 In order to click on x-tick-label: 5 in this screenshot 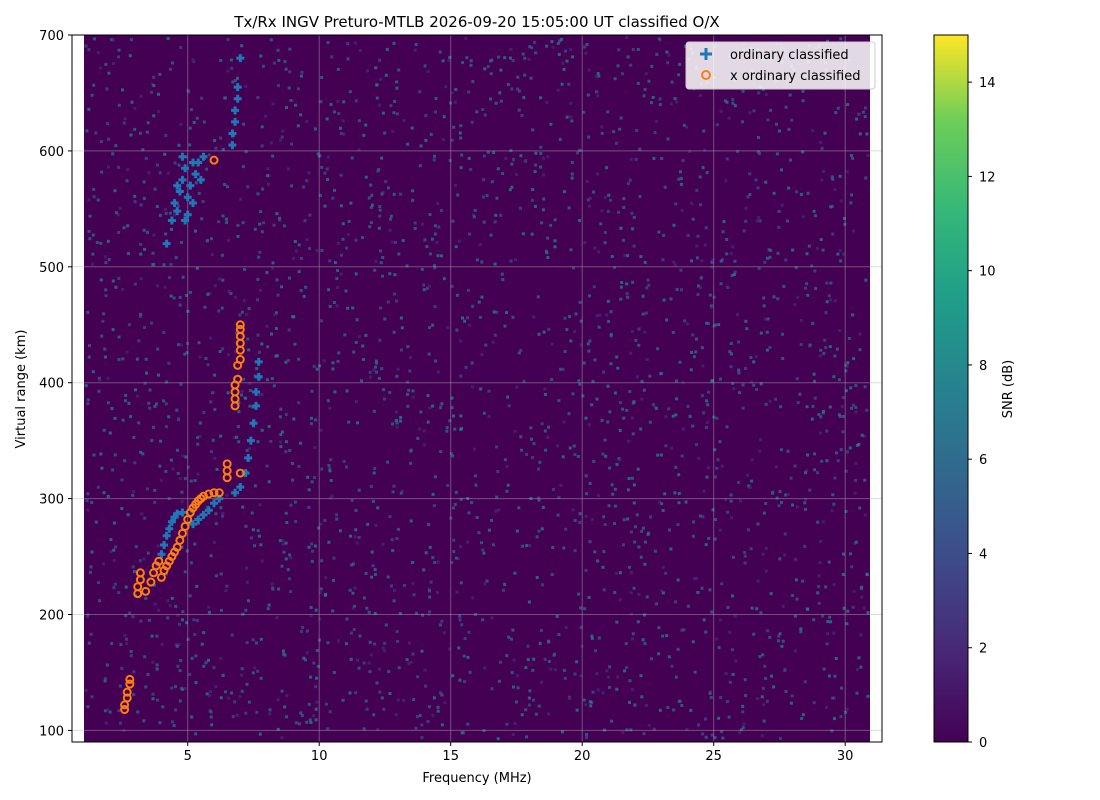, I will do `click(188, 756)`.